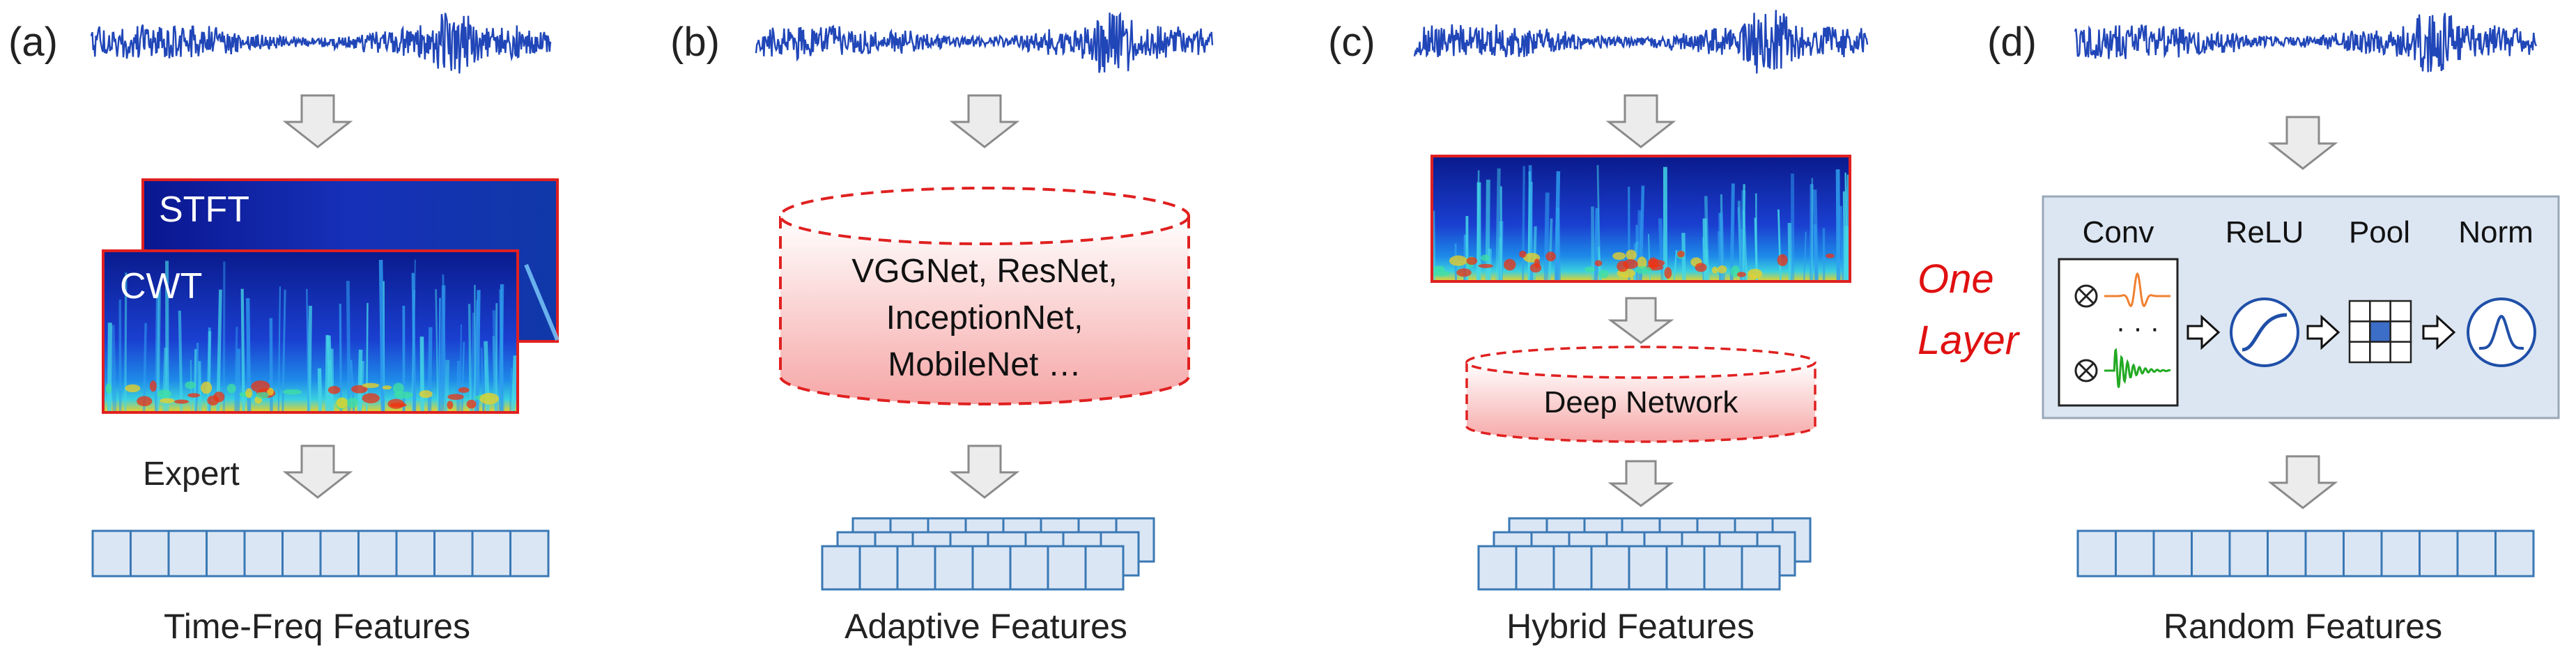 The image size is (2576, 650). Describe the element at coordinates (984, 318) in the screenshot. I see `network-line-2: InceptionNet,` at that location.